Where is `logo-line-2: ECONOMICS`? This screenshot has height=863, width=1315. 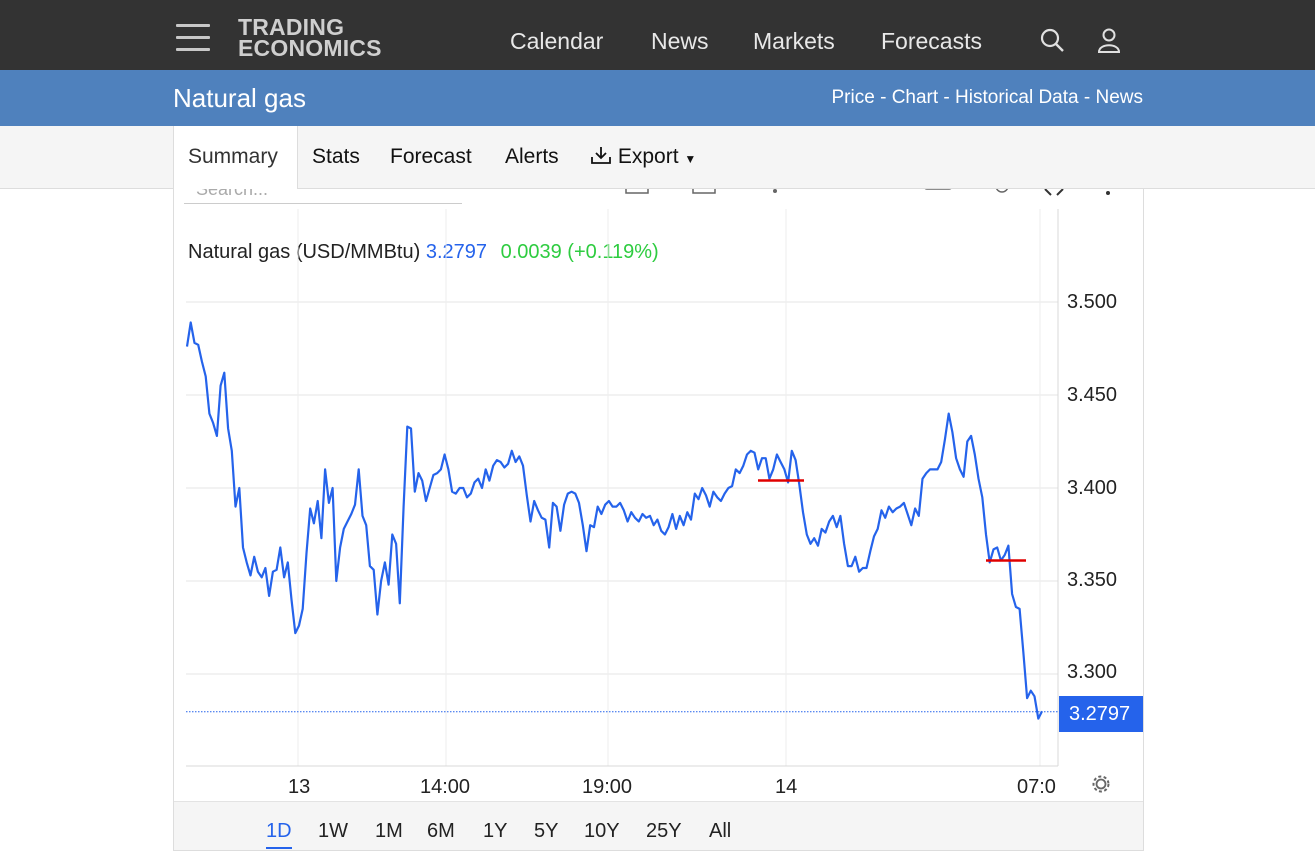
logo-line-2: ECONOMICS is located at coordinates (310, 48).